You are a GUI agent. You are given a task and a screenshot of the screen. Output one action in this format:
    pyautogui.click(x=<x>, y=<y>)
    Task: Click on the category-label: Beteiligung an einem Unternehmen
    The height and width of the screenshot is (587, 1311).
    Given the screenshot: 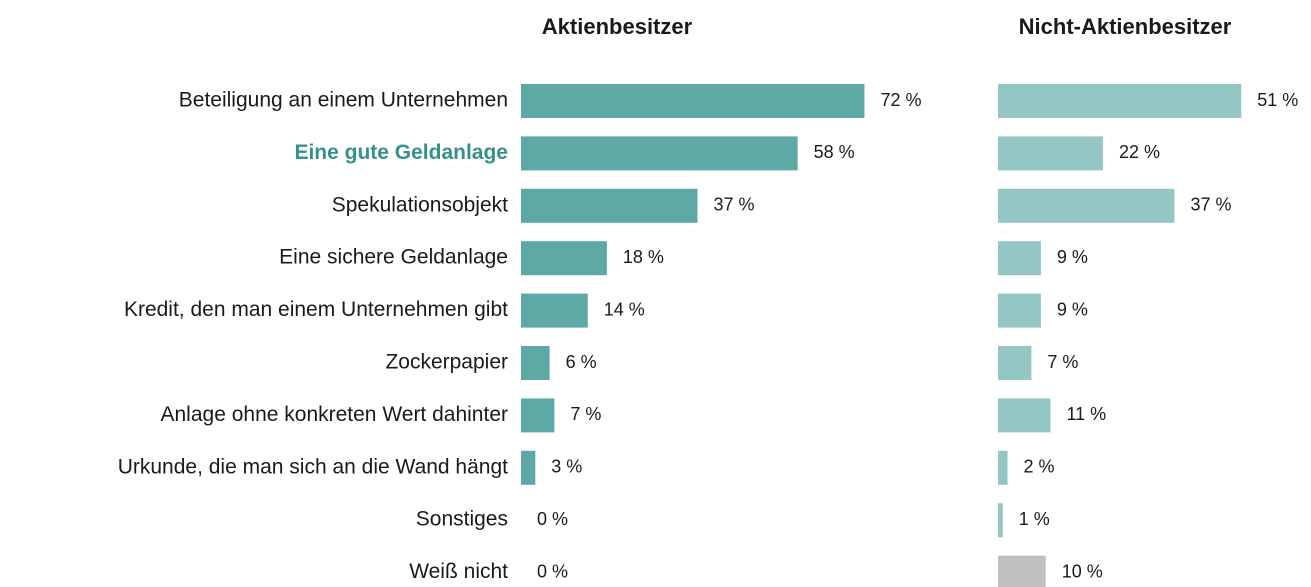 What is the action you would take?
    pyautogui.click(x=343, y=100)
    